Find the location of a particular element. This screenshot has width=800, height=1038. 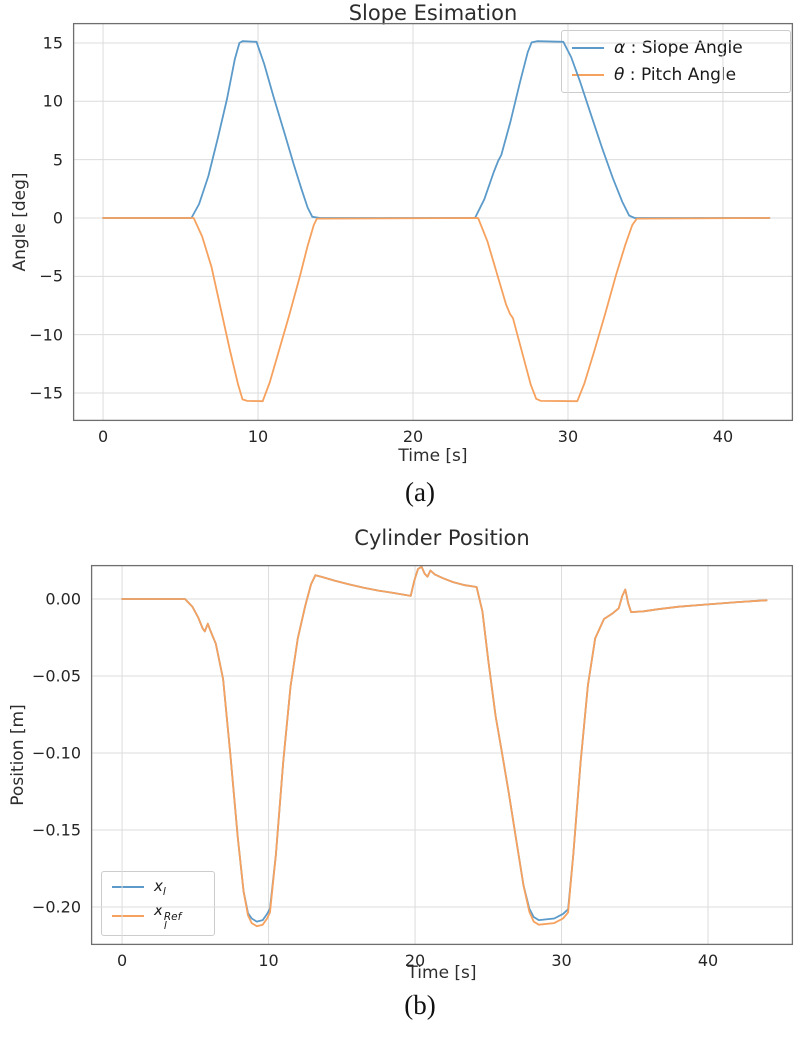

chart-b-y-tick-label: 0.00 is located at coordinates (63, 599).